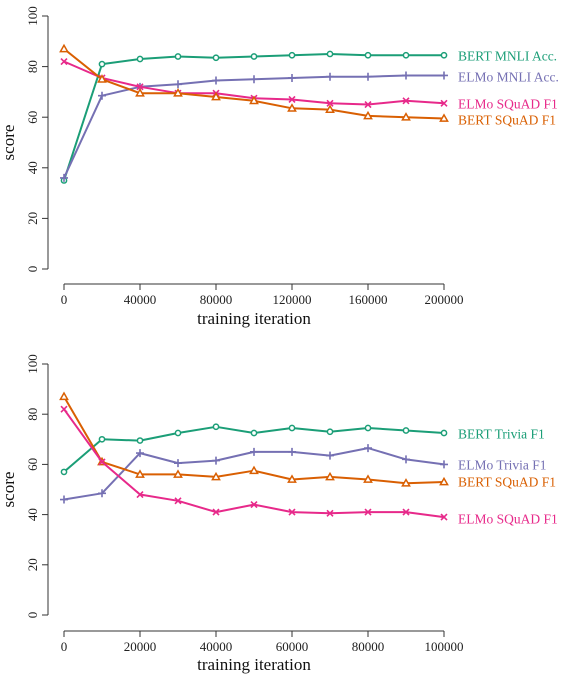  I want to click on x-tick-label: 60000, so click(292, 646).